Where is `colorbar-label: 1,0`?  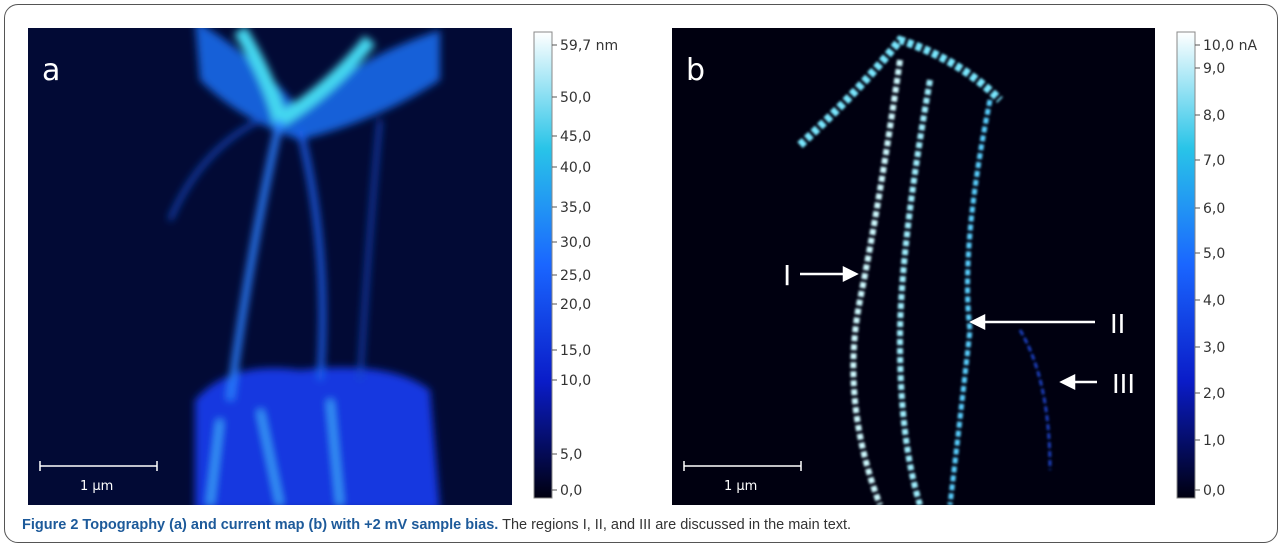 colorbar-label: 1,0 is located at coordinates (1214, 441).